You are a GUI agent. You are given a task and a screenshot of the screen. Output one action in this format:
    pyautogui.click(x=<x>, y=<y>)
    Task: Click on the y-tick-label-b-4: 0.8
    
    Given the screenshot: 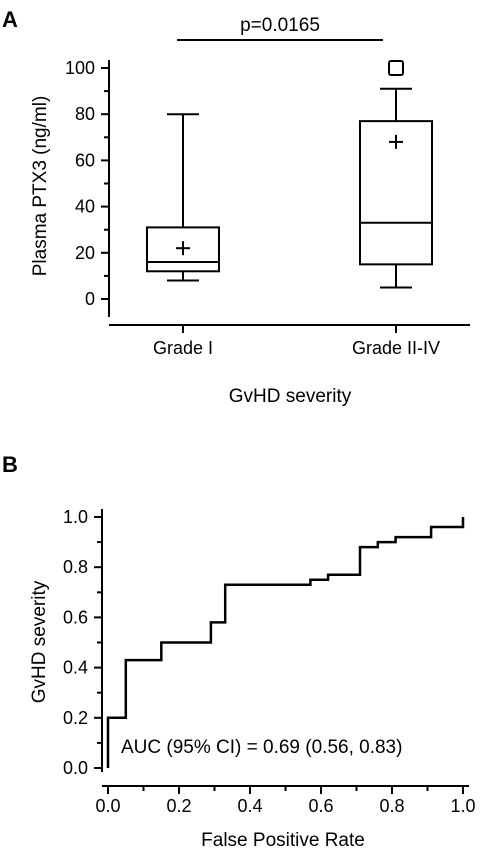 What is the action you would take?
    pyautogui.click(x=75, y=567)
    